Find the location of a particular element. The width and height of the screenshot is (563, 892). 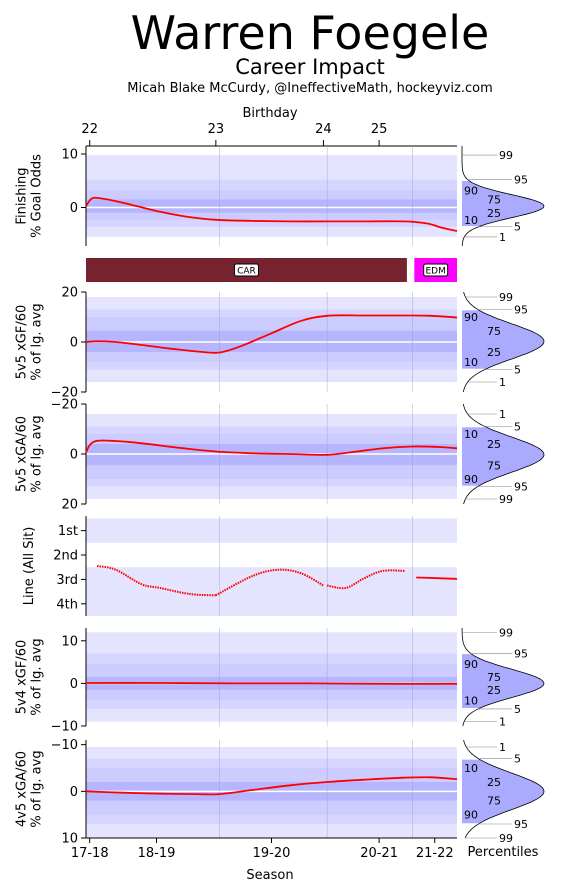

y-tick-label: −10 is located at coordinates (64, 745).